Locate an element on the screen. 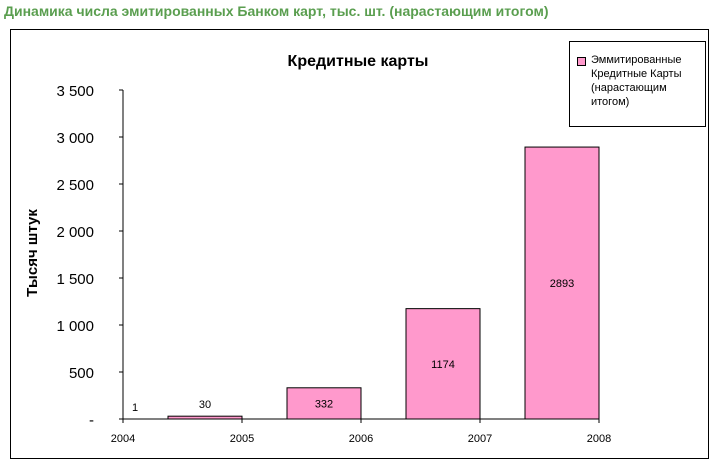 This screenshot has width=714, height=465. chart-title: Кредитные карты is located at coordinates (358, 61).